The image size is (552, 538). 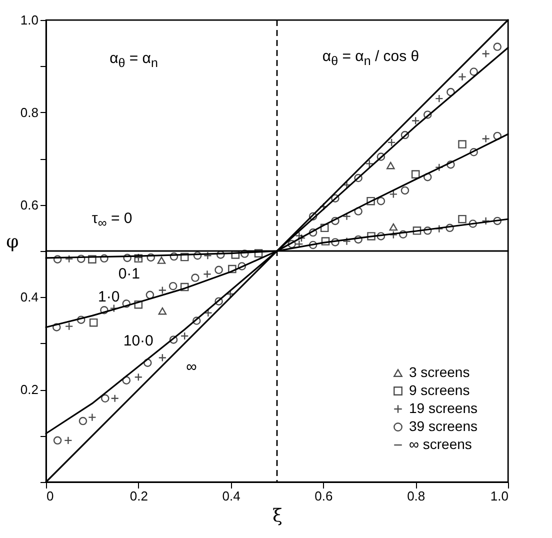 What do you see at coordinates (416, 496) in the screenshot?
I see `x-tick-label: 0.8` at bounding box center [416, 496].